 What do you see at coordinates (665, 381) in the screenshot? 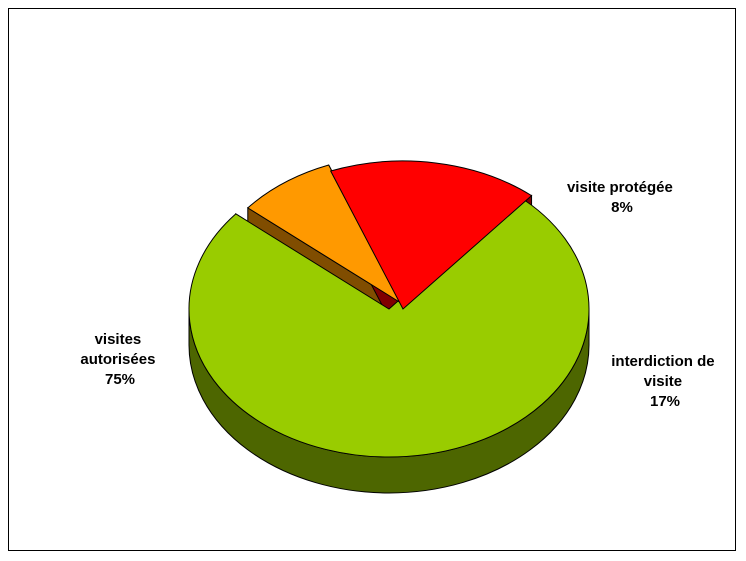
I see `label-interdiction: interdiction de visite 17%` at bounding box center [665, 381].